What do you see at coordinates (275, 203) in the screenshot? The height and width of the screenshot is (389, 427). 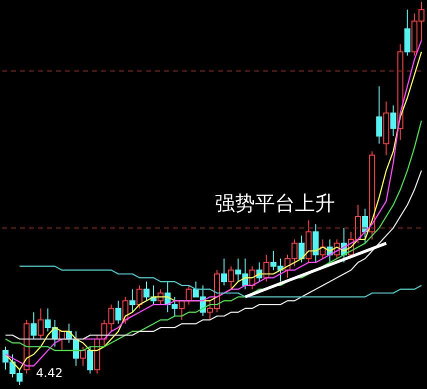 I see `annotation: 强势平台上升` at bounding box center [275, 203].